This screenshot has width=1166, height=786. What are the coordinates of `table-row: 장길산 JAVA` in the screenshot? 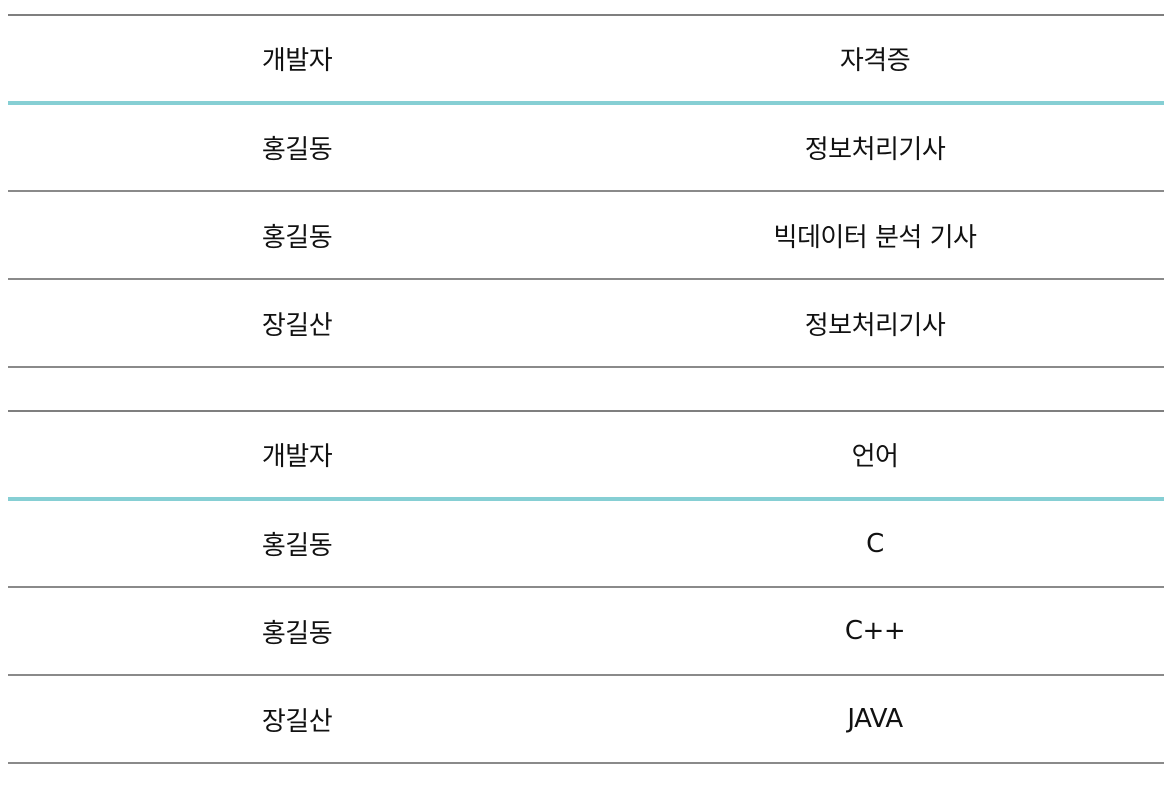 It's located at (586, 719).